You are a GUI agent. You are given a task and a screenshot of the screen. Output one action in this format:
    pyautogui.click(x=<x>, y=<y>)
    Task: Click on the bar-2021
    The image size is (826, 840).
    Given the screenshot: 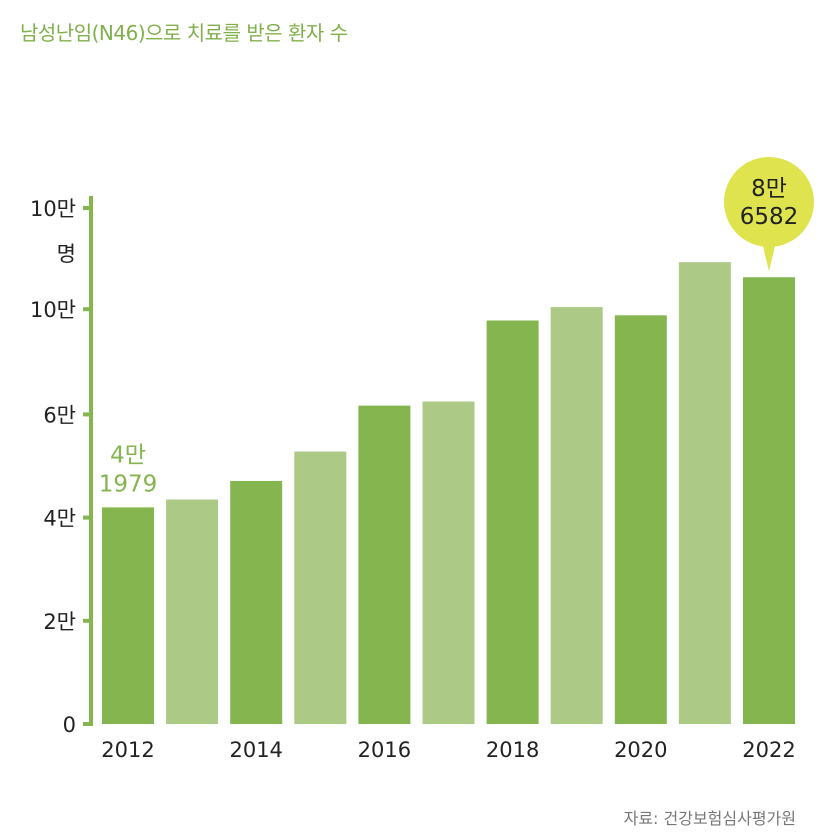 What is the action you would take?
    pyautogui.click(x=704, y=493)
    